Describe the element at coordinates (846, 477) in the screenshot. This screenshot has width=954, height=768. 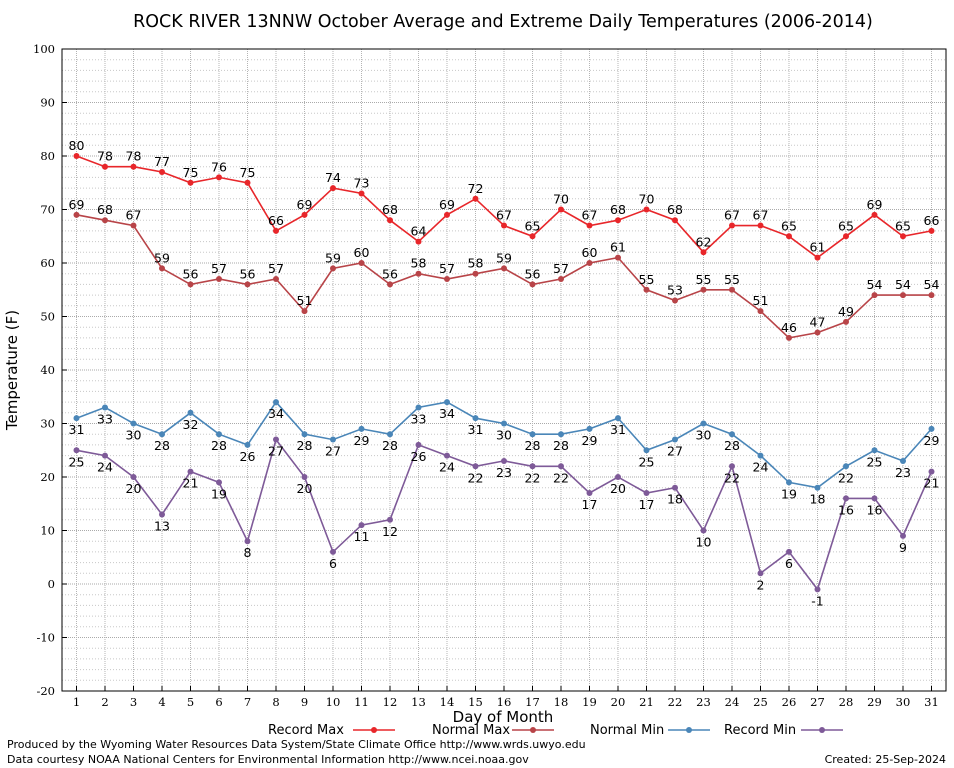
I see `normal-min-data-label: 22` at that location.